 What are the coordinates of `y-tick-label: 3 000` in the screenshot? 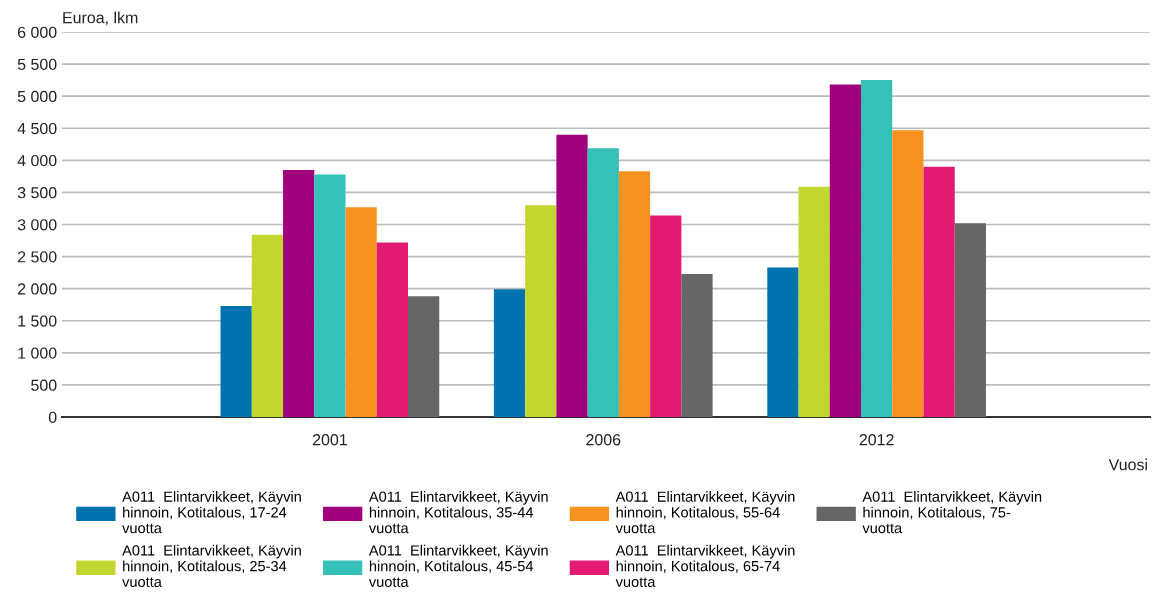 It's located at (37, 225).